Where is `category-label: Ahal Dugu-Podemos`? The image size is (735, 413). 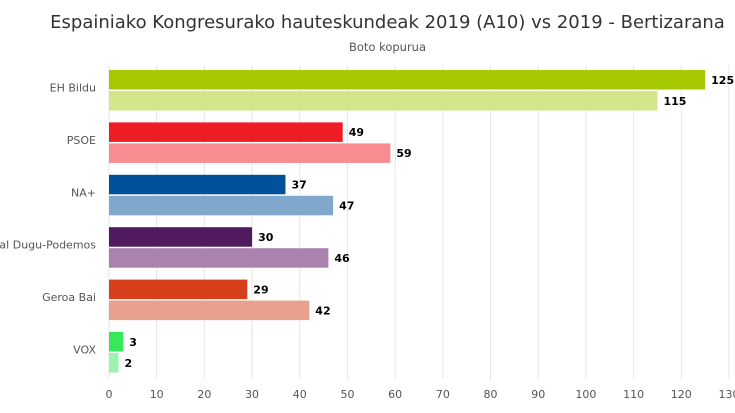
category-label: Ahal Dugu-Podemos is located at coordinates (48, 245).